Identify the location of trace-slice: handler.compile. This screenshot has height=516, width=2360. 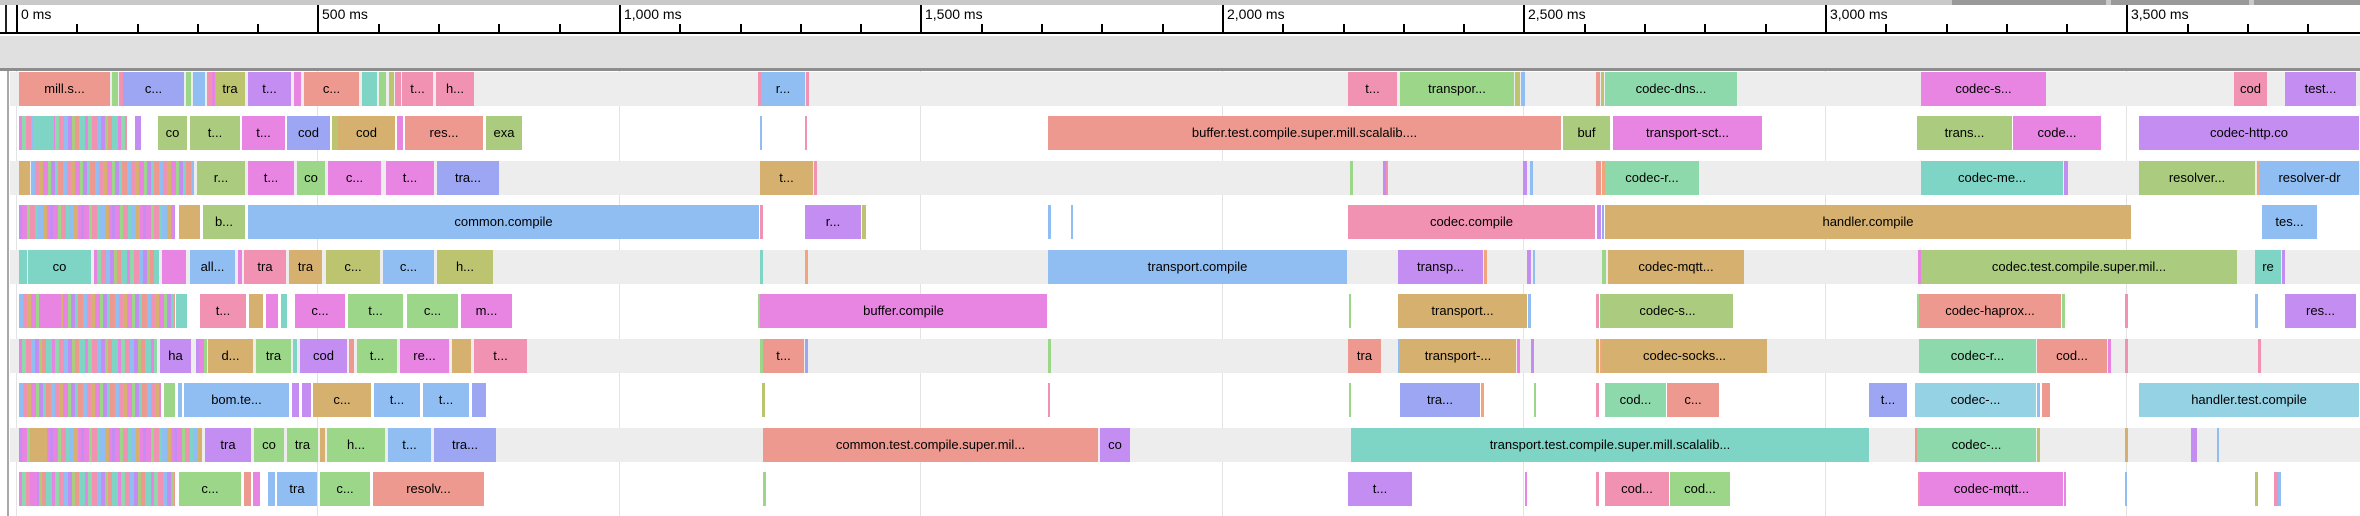
(1868, 222).